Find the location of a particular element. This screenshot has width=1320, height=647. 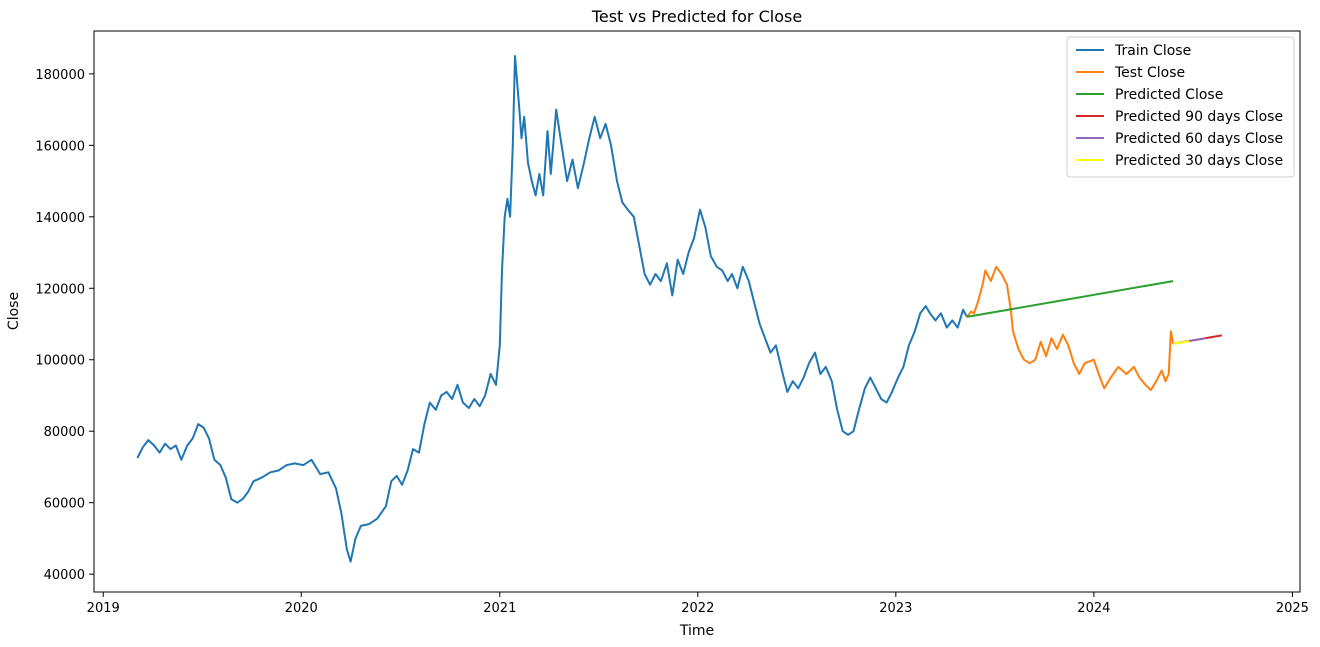

x-tick-label-4: 2023 is located at coordinates (895, 608).